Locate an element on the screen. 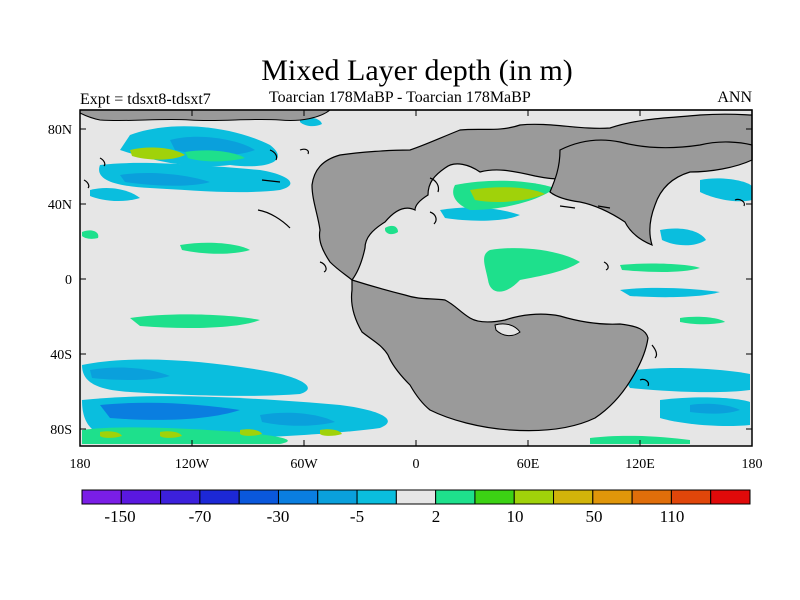  colorbar-label: 2 is located at coordinates (436, 516).